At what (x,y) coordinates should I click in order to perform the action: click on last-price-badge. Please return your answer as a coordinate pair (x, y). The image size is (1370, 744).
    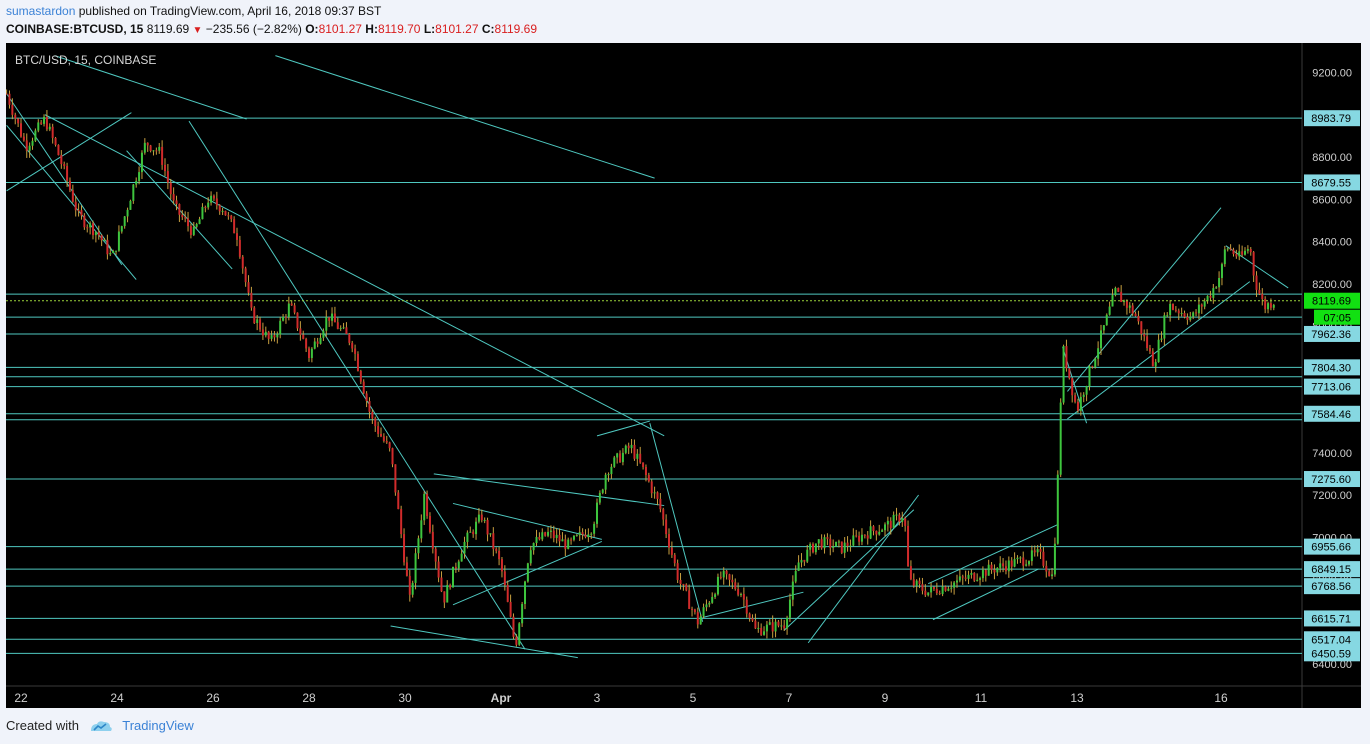
    Looking at the image, I should click on (1332, 300).